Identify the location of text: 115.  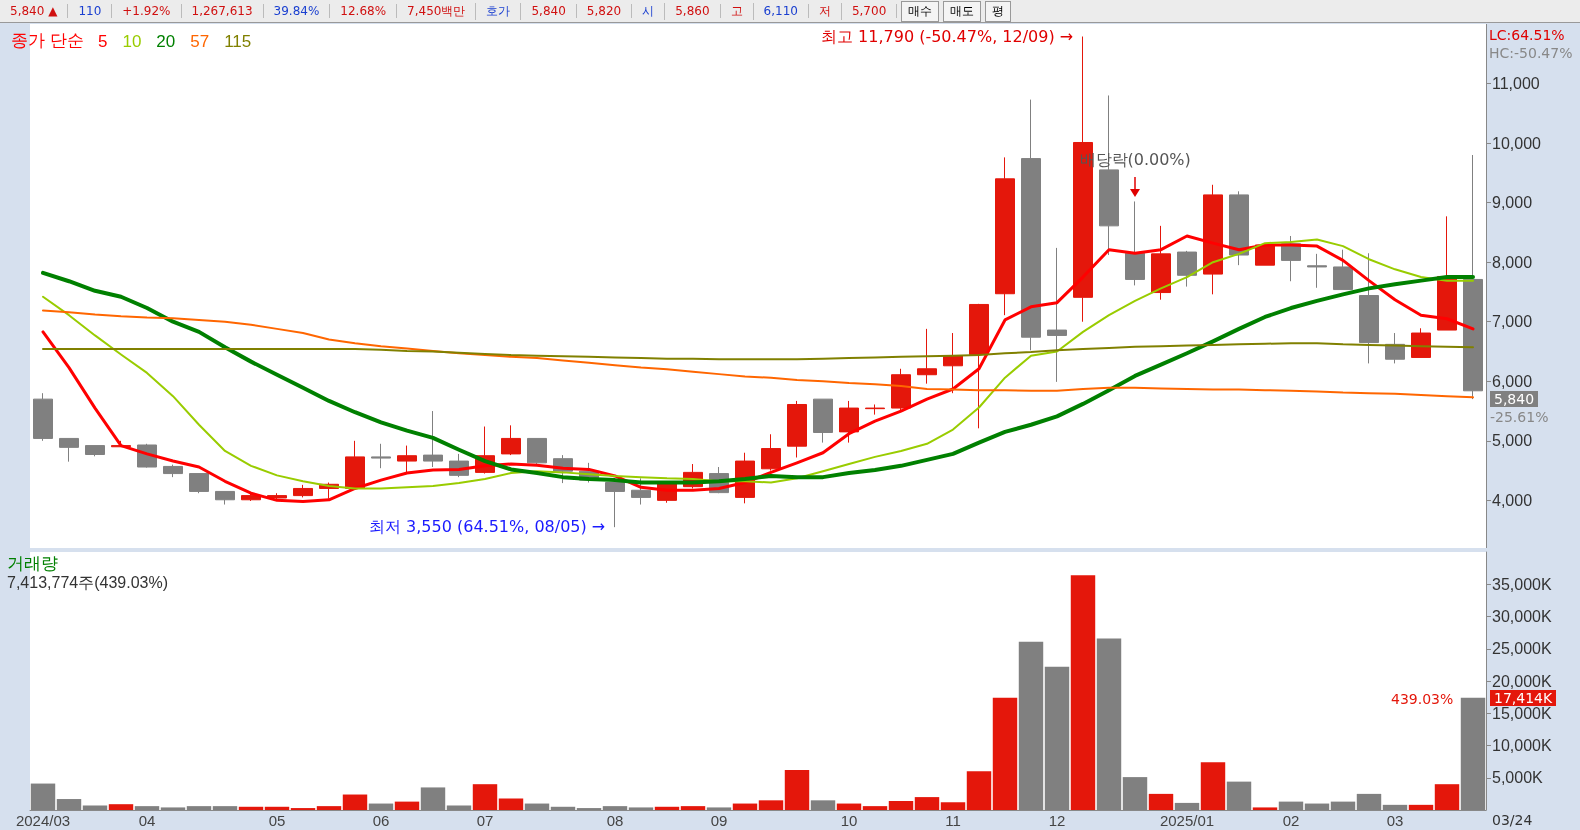
(238, 41).